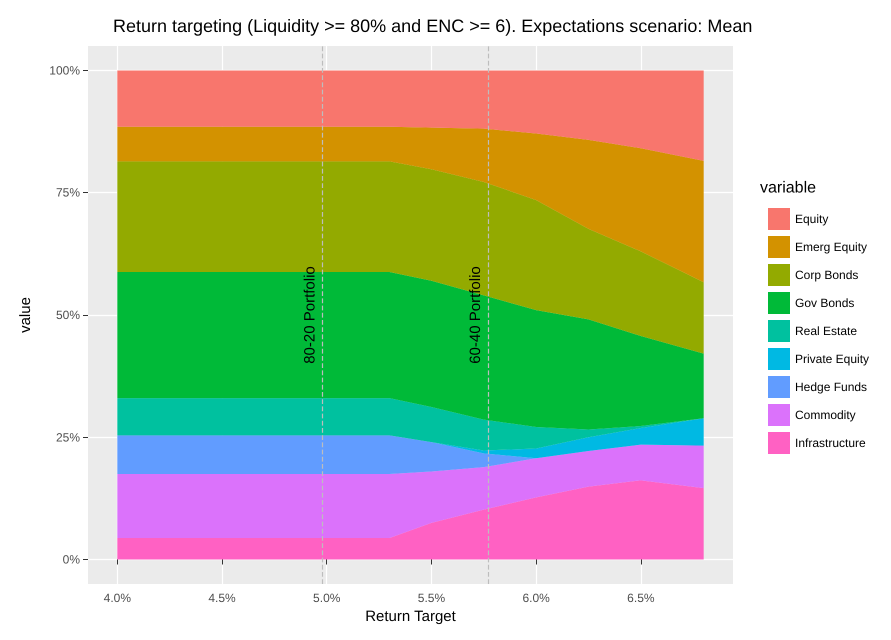  Describe the element at coordinates (25, 315) in the screenshot. I see `y-axis-title: value` at that location.